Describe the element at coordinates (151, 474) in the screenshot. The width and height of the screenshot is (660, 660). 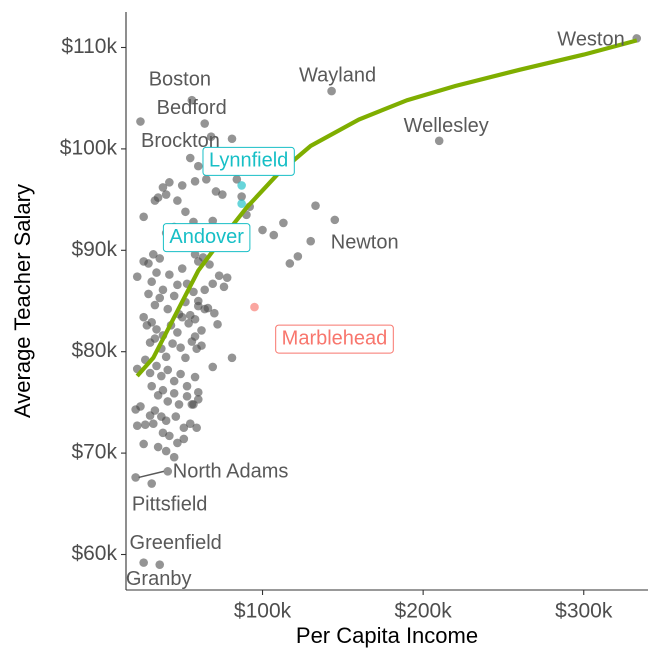
I see `leader-lines-layer` at that location.